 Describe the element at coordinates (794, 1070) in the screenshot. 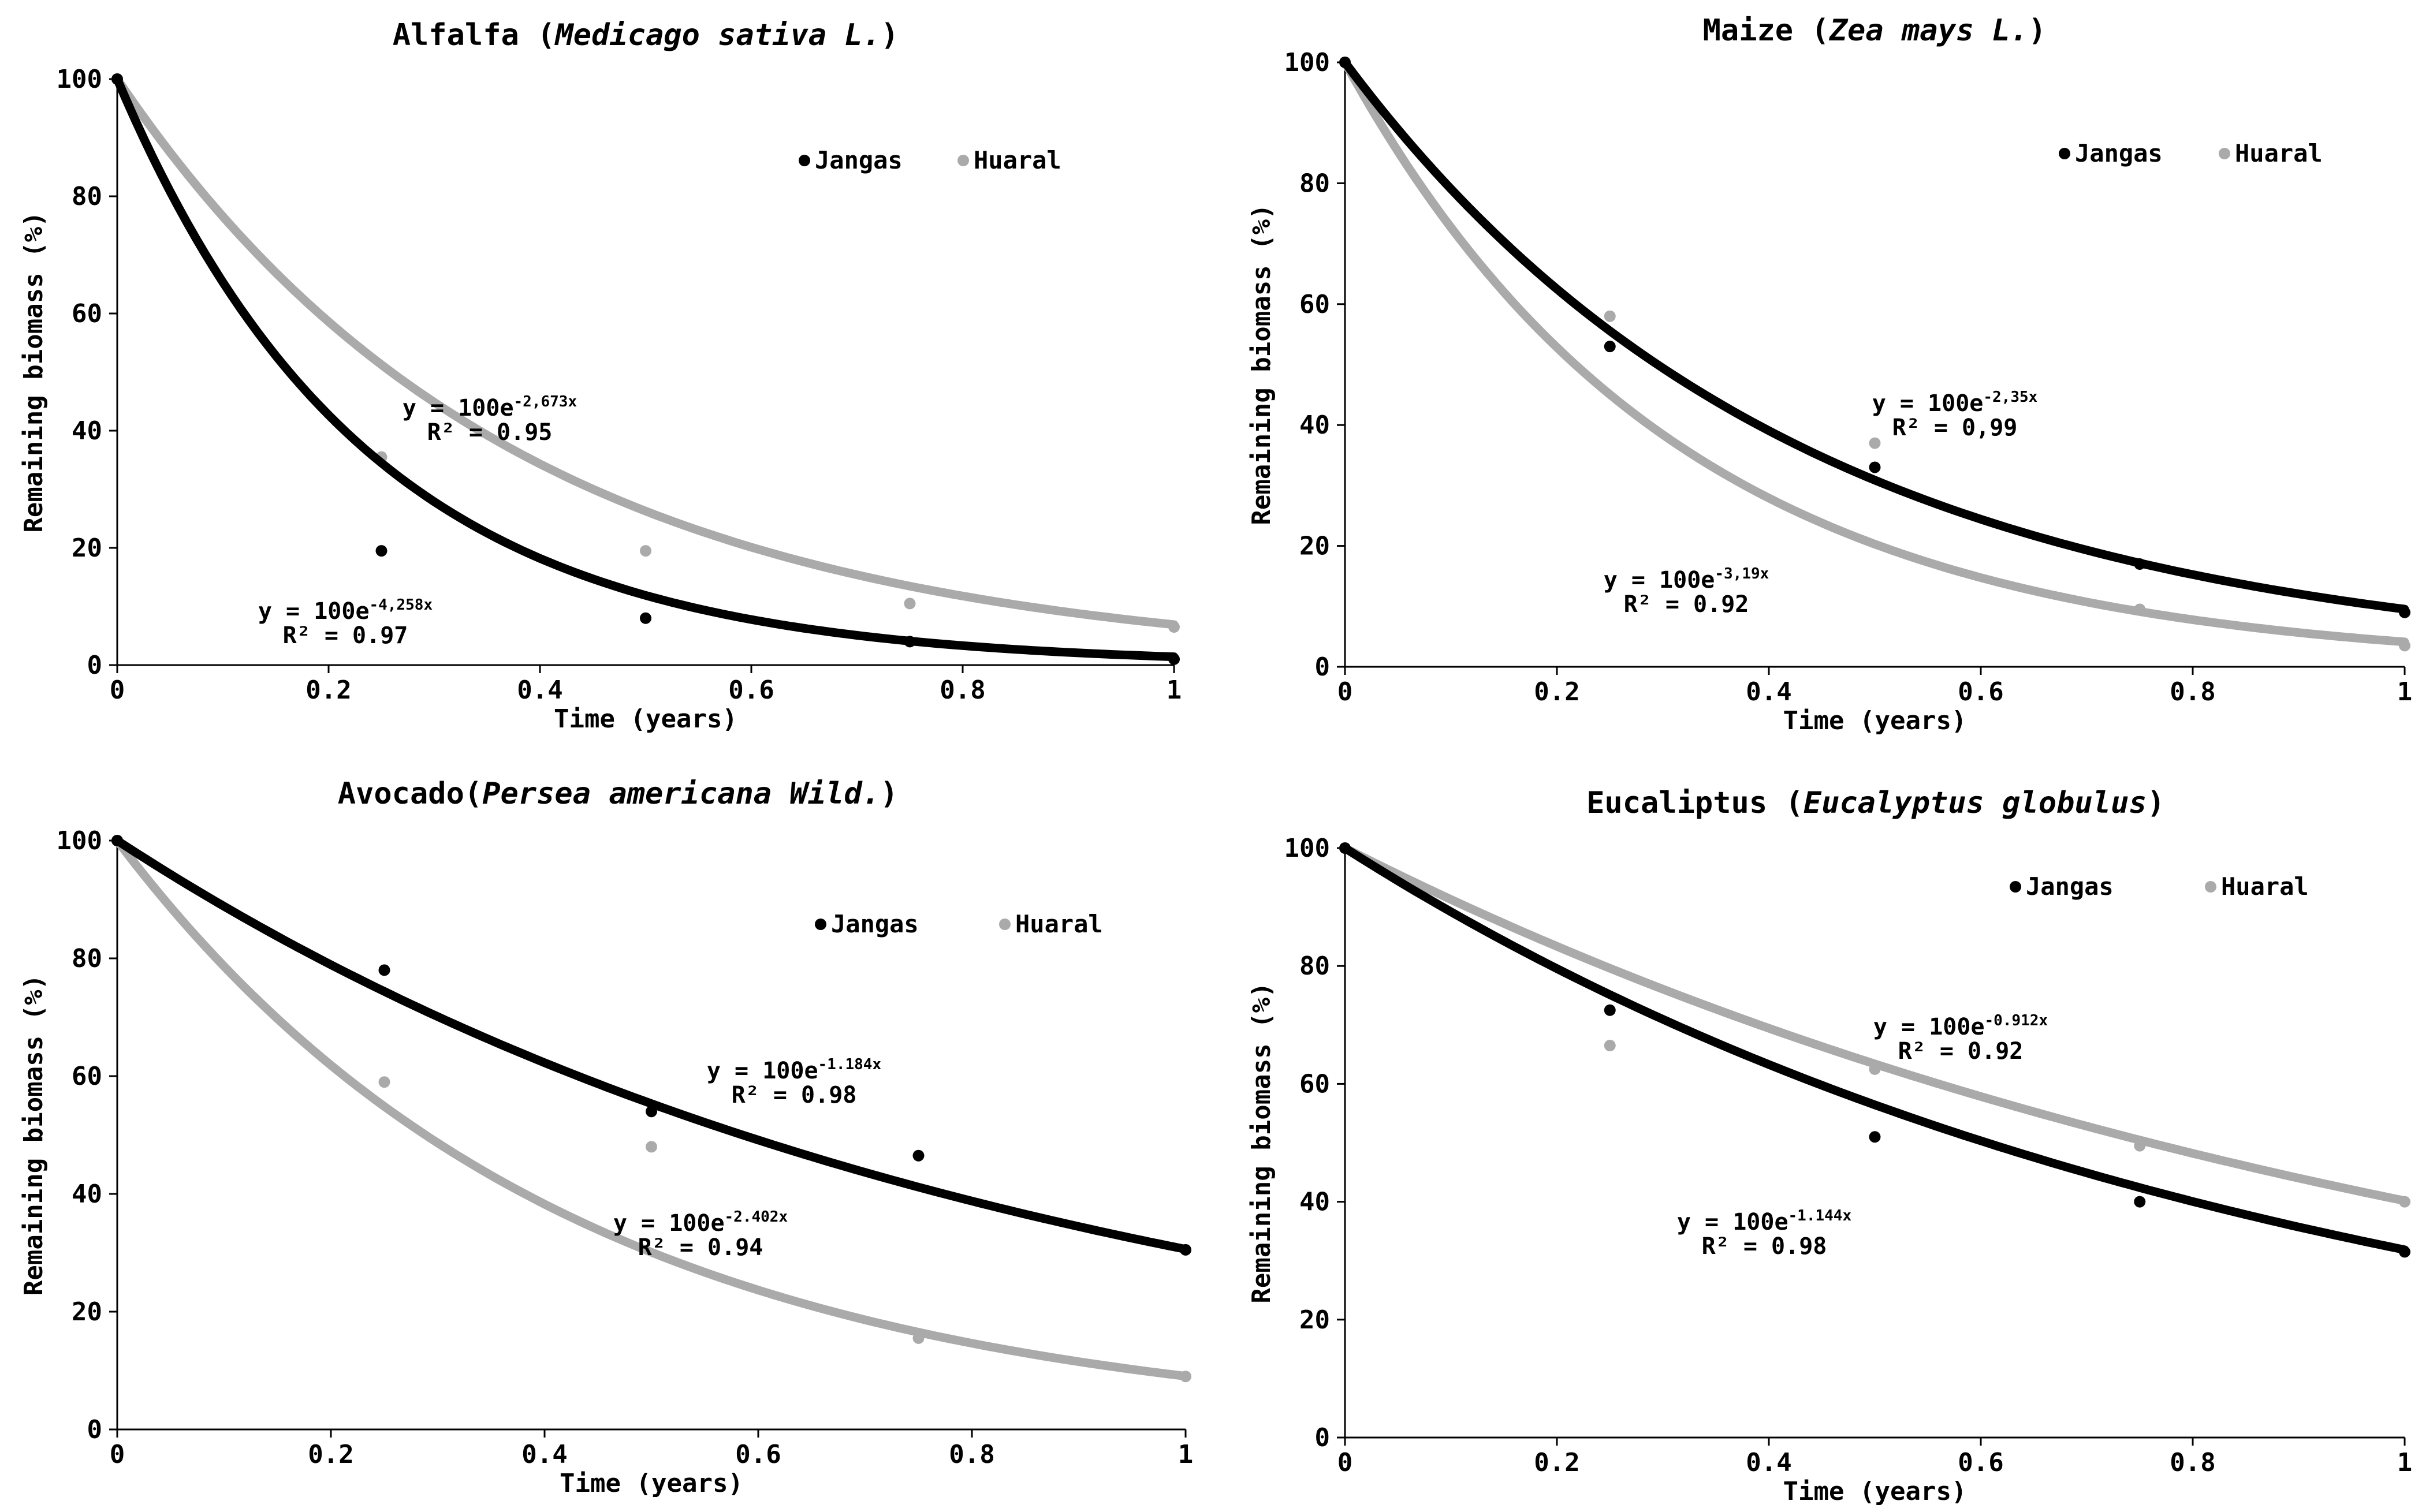

I see `equation-jangas: y = 100e-1.184x` at that location.